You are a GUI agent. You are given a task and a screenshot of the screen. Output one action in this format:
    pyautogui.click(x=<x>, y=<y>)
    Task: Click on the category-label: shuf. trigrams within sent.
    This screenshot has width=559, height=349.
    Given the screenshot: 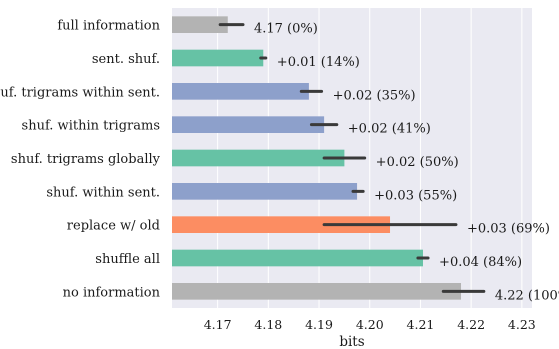 What is the action you would take?
    pyautogui.click(x=80, y=92)
    